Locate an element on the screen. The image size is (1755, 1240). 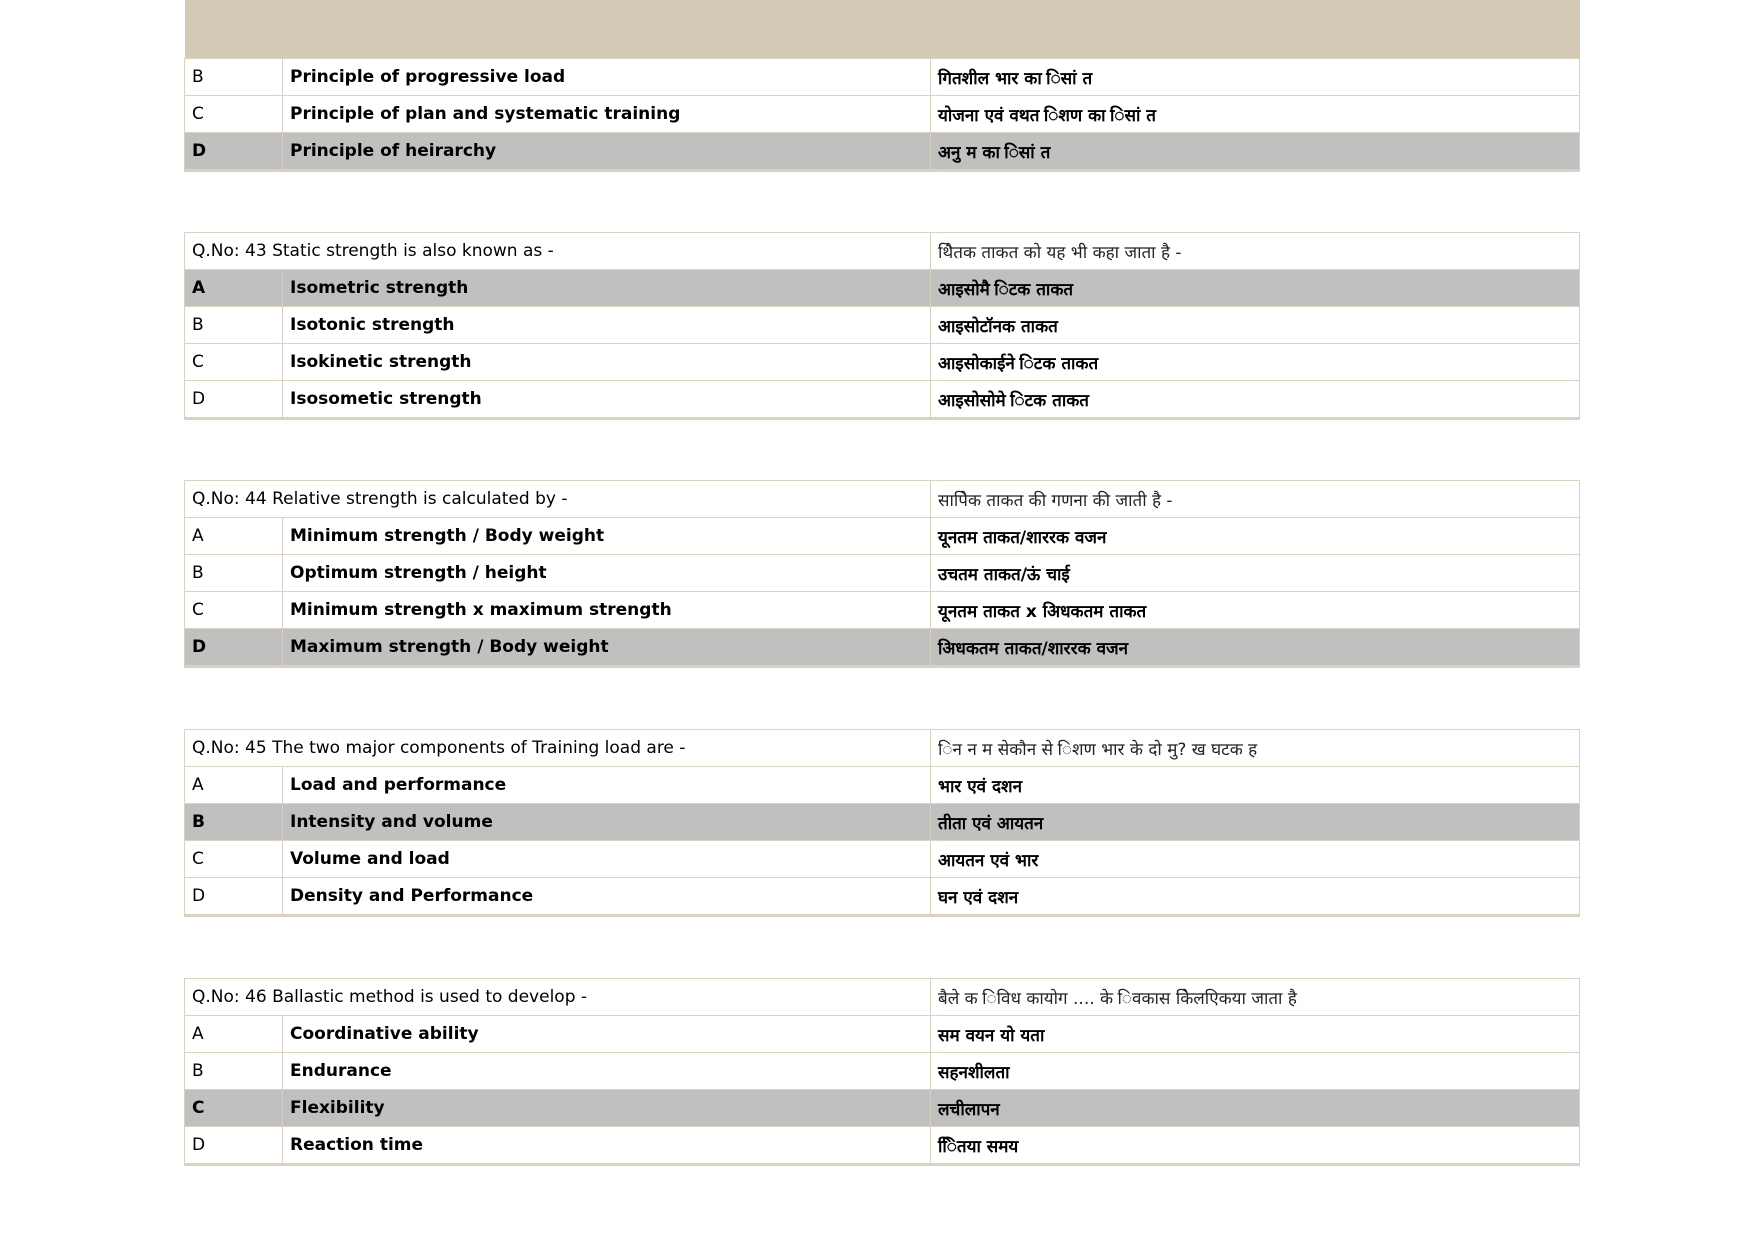
option-text-en: Principle of heirarchy is located at coordinates (606, 151).